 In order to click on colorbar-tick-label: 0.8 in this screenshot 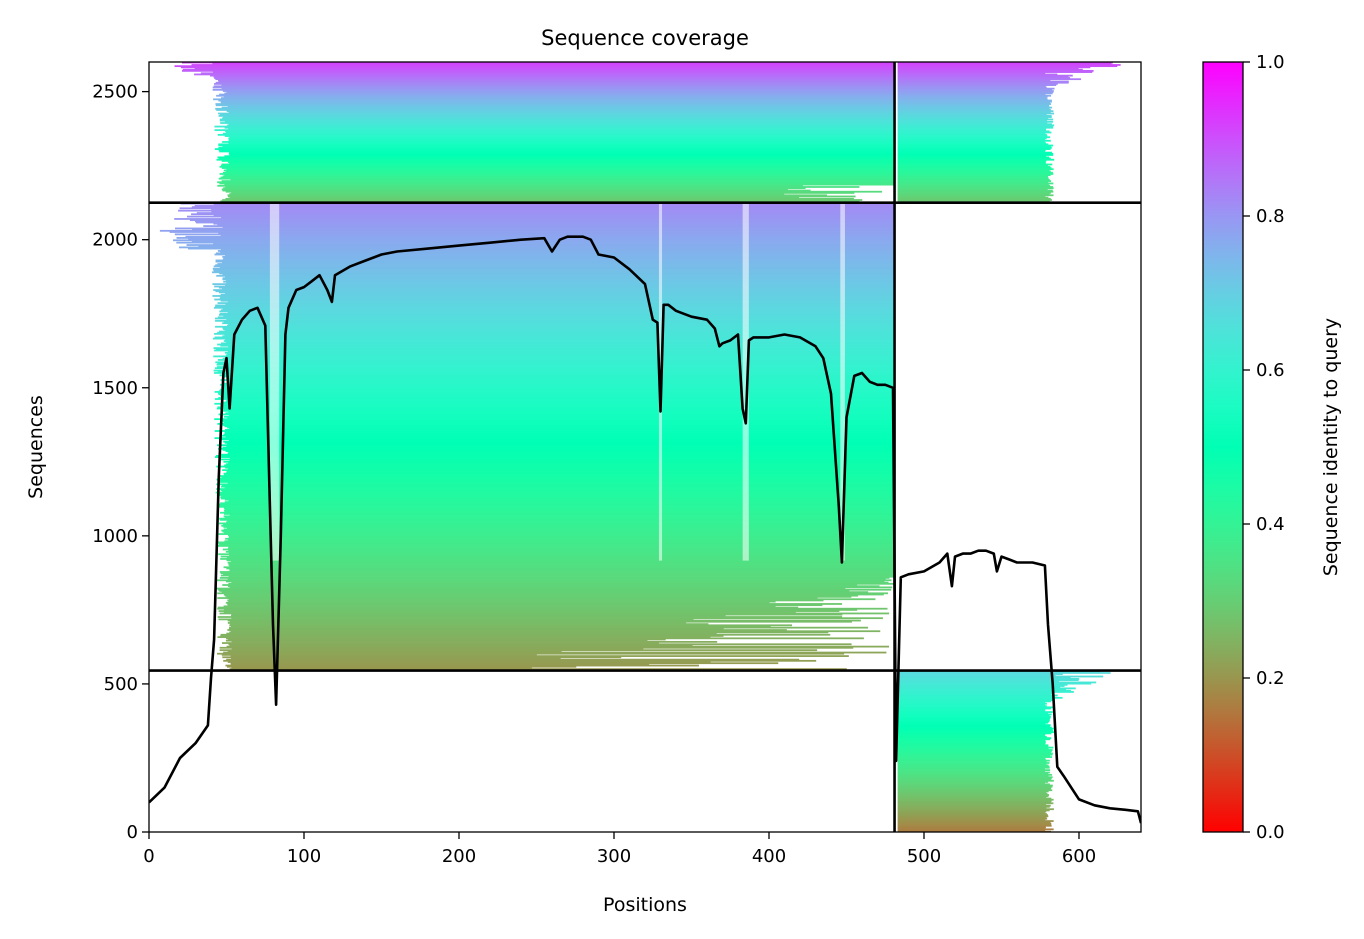, I will do `click(1270, 216)`.